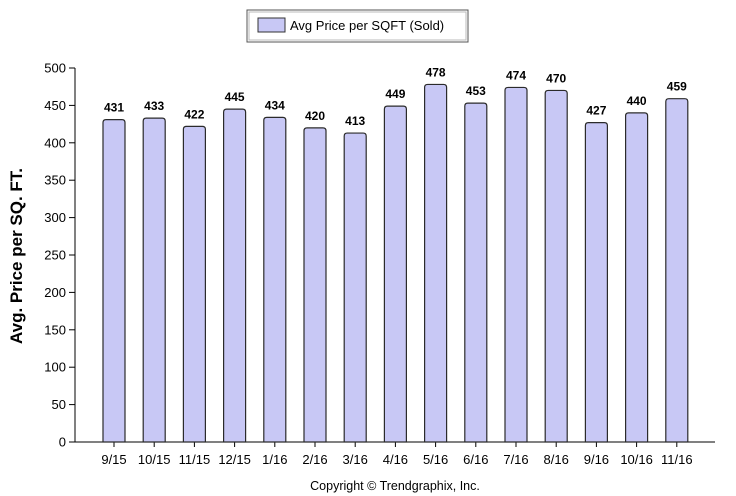  Describe the element at coordinates (314, 459) in the screenshot. I see `x-tick-label: 2/16` at that location.